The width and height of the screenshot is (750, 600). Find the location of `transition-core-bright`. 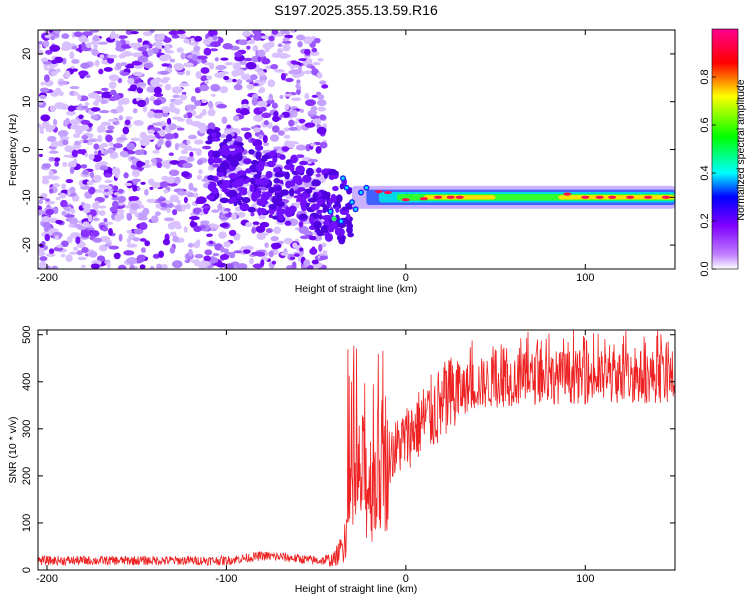

transition-core-bright is located at coordinates (330, 212).